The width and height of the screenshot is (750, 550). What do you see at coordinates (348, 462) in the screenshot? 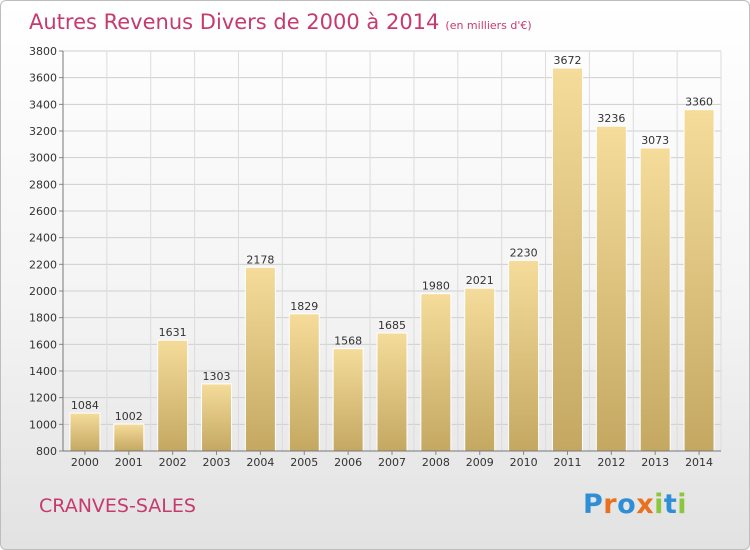
I see `x-tick-label-2006: 2006` at bounding box center [348, 462].